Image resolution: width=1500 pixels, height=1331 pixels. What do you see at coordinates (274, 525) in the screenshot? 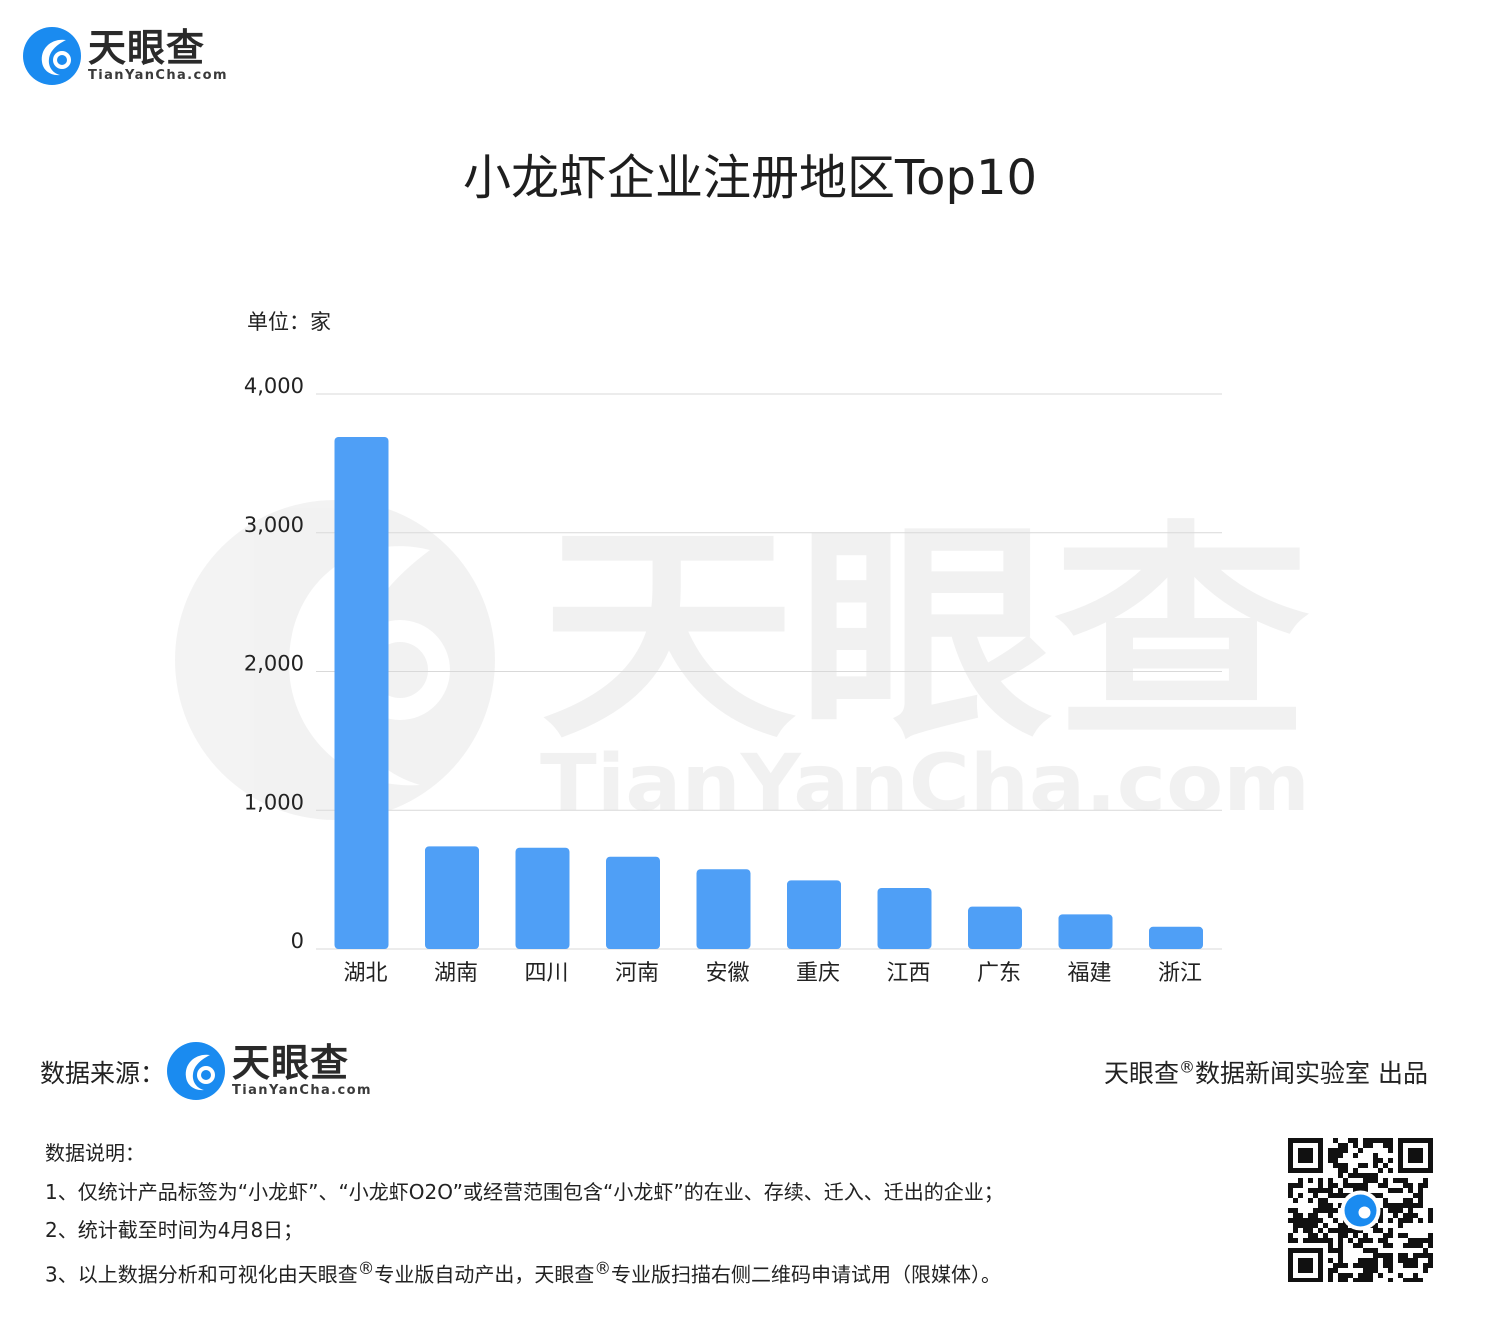
I see `y-tick-label: 3,000` at bounding box center [274, 525].